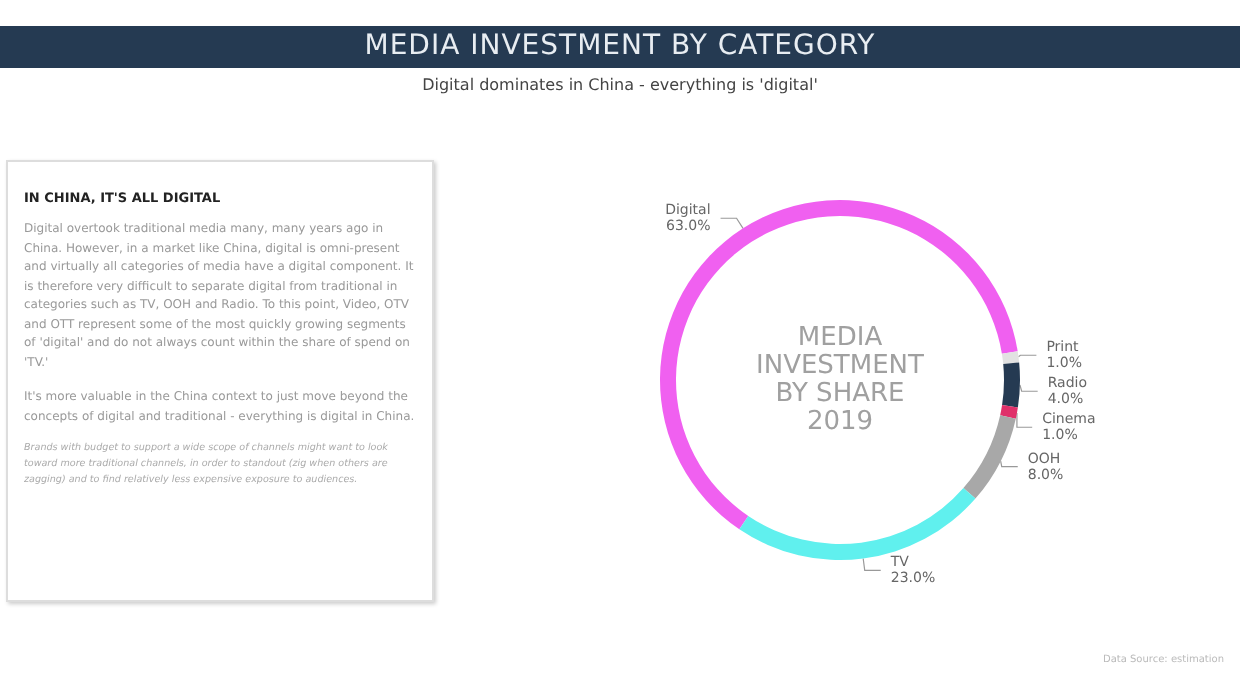 The image size is (1240, 698). What do you see at coordinates (620, 47) in the screenshot?
I see `chart-title: MEDIA INVESTMENT BY CATEGORY` at bounding box center [620, 47].